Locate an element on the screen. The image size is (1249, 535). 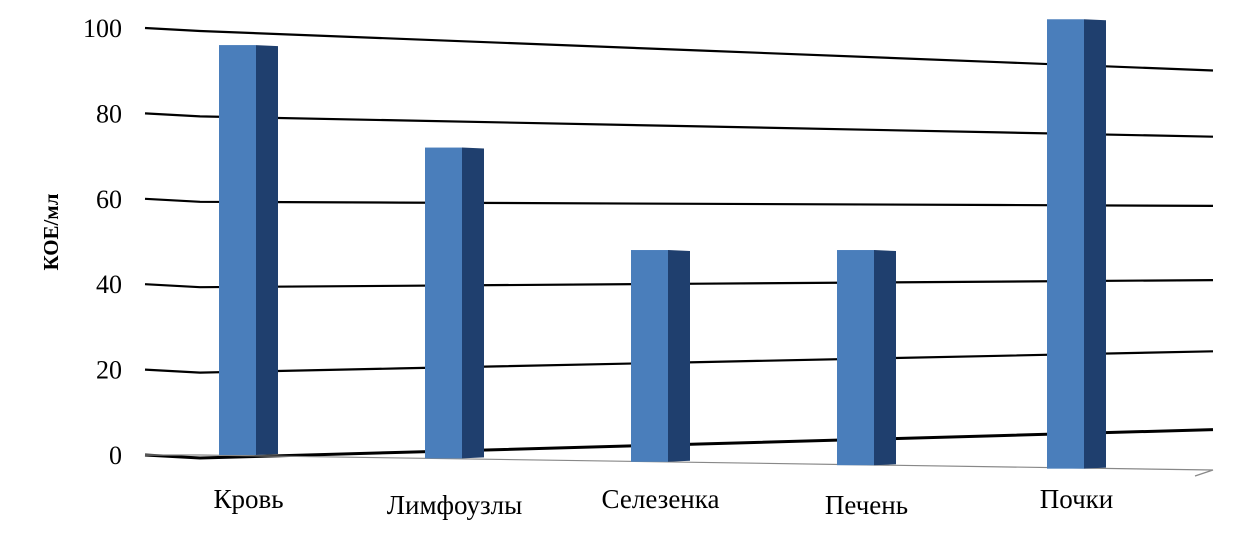
y-tick-label: 0 is located at coordinates (115, 455).